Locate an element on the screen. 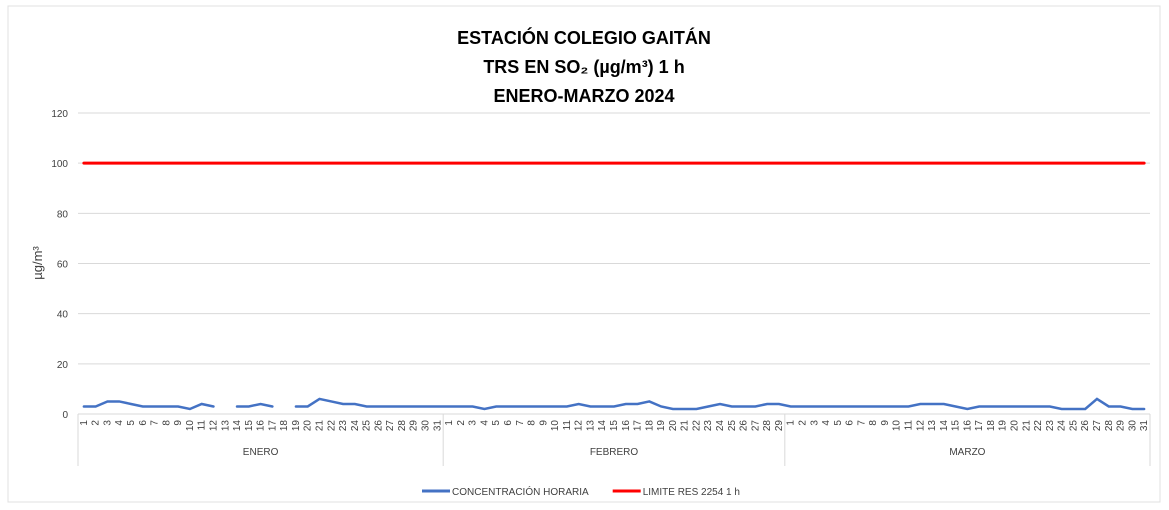 The image size is (1169, 510). x-group-label: MARZO is located at coordinates (967, 452).